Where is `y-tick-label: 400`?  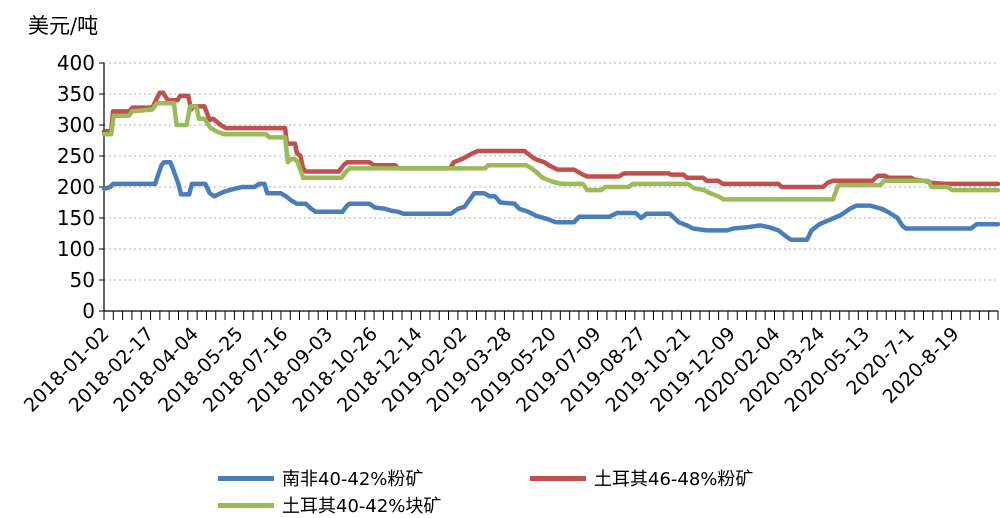 y-tick-label: 400 is located at coordinates (76, 63).